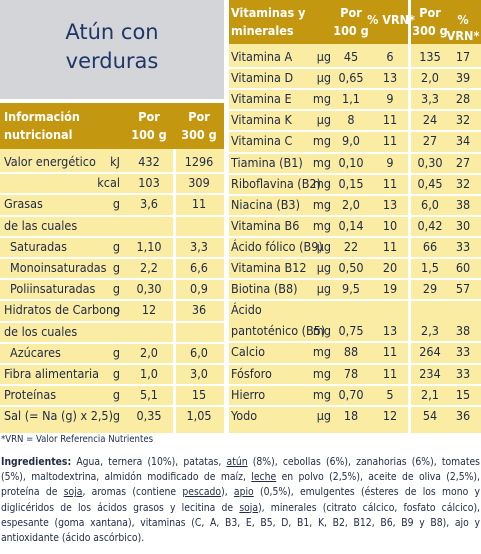 This screenshot has width=481, height=554. I want to click on vitamin-per-100g: 0,15, so click(351, 183).